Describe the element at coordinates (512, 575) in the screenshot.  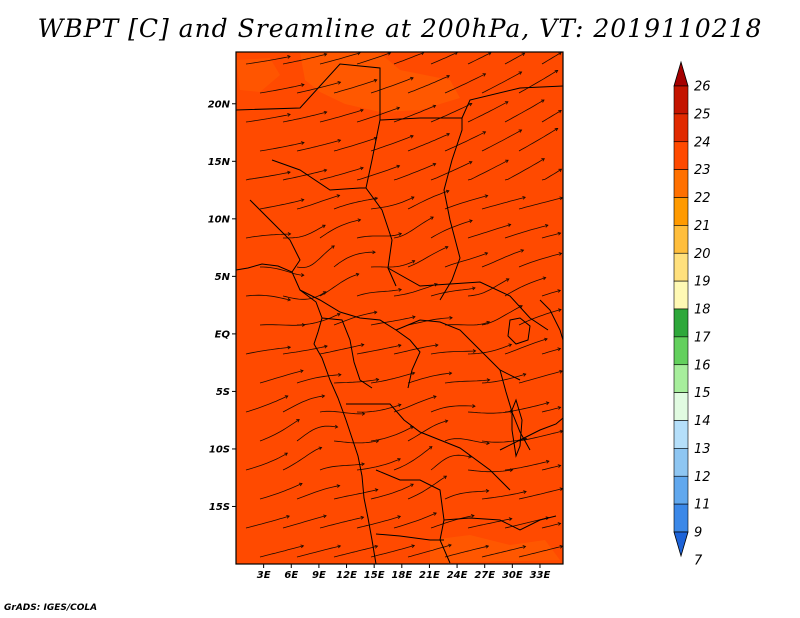
I see `lon-tick-label: 30E` at that location.